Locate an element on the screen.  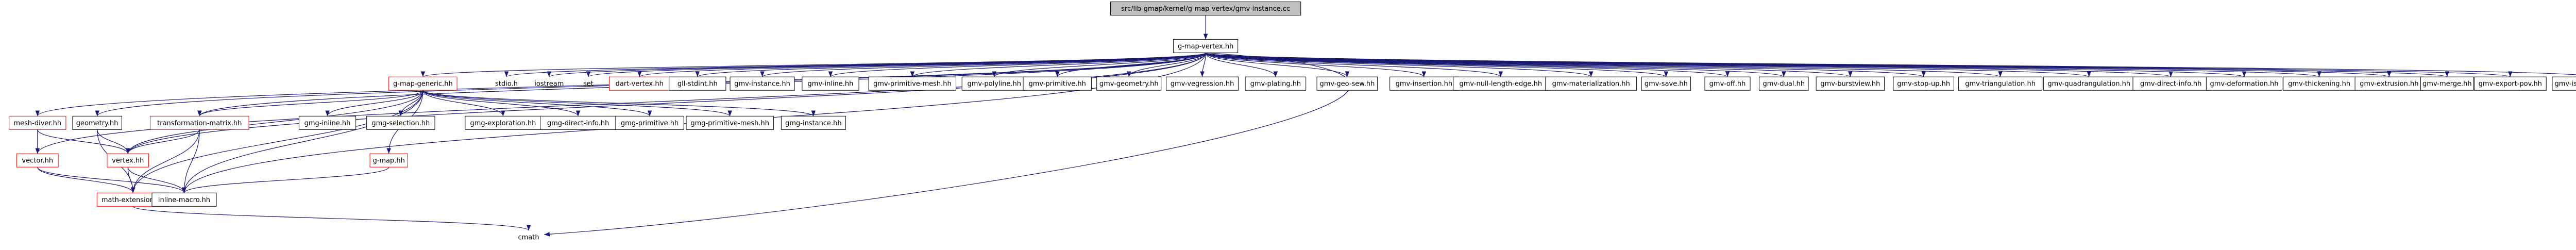
node-label: gll-stdint.hh is located at coordinates (697, 84).